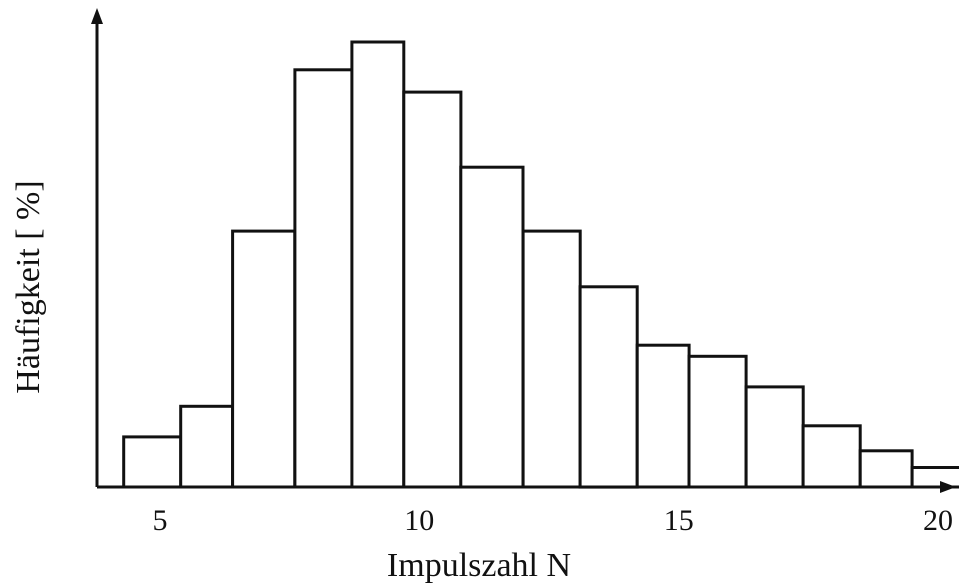 The height and width of the screenshot is (584, 959). Describe the element at coordinates (948, 487) in the screenshot. I see `x-axis-arrow` at that location.